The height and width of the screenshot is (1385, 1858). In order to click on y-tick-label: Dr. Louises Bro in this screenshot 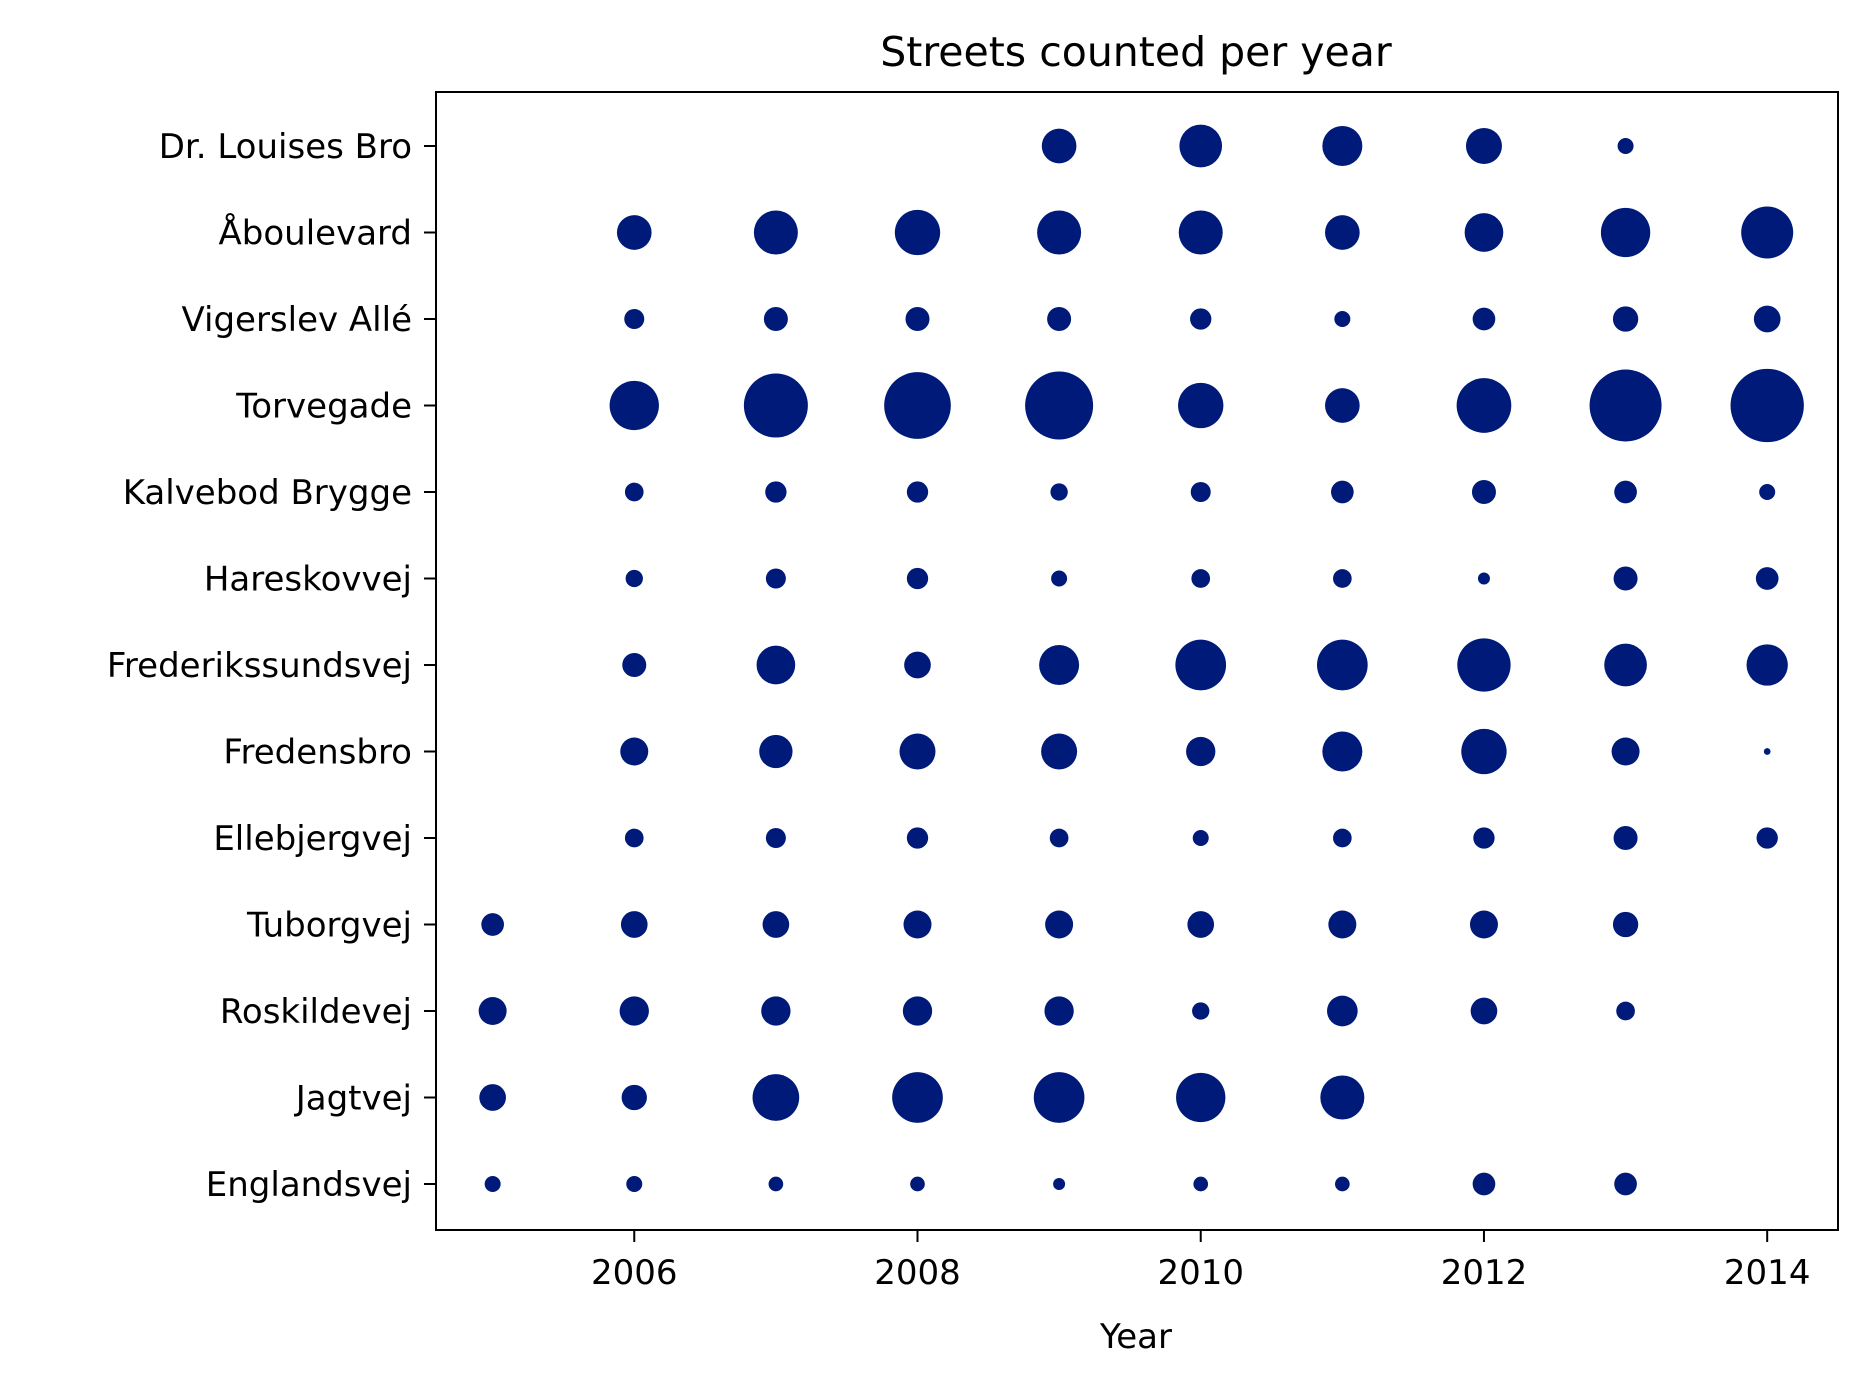, I will do `click(285, 147)`.